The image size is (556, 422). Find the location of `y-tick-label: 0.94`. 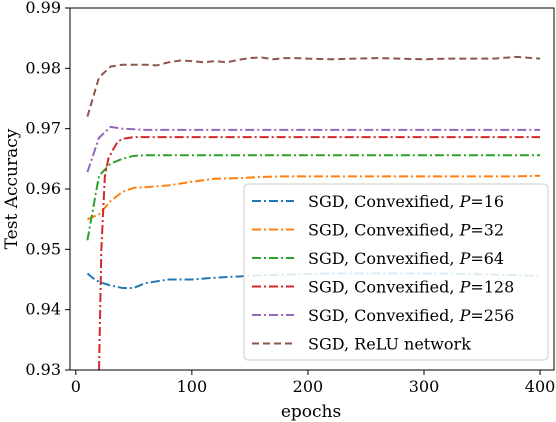

y-tick-label: 0.94 is located at coordinates (43, 309).